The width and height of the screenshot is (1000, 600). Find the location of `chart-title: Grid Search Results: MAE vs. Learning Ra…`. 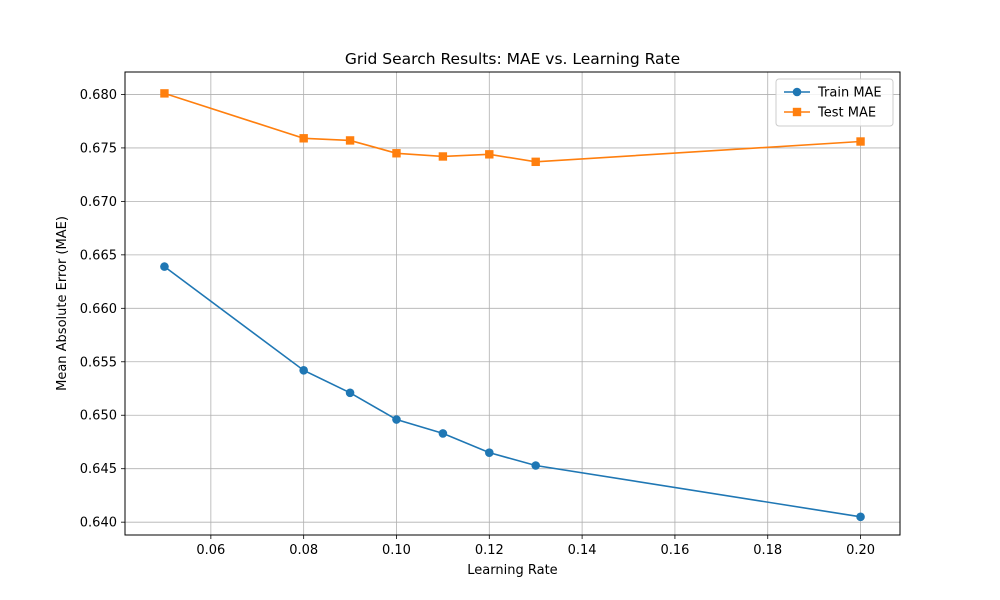

chart-title: Grid Search Results: MAE vs. Learning Ra… is located at coordinates (512, 59).